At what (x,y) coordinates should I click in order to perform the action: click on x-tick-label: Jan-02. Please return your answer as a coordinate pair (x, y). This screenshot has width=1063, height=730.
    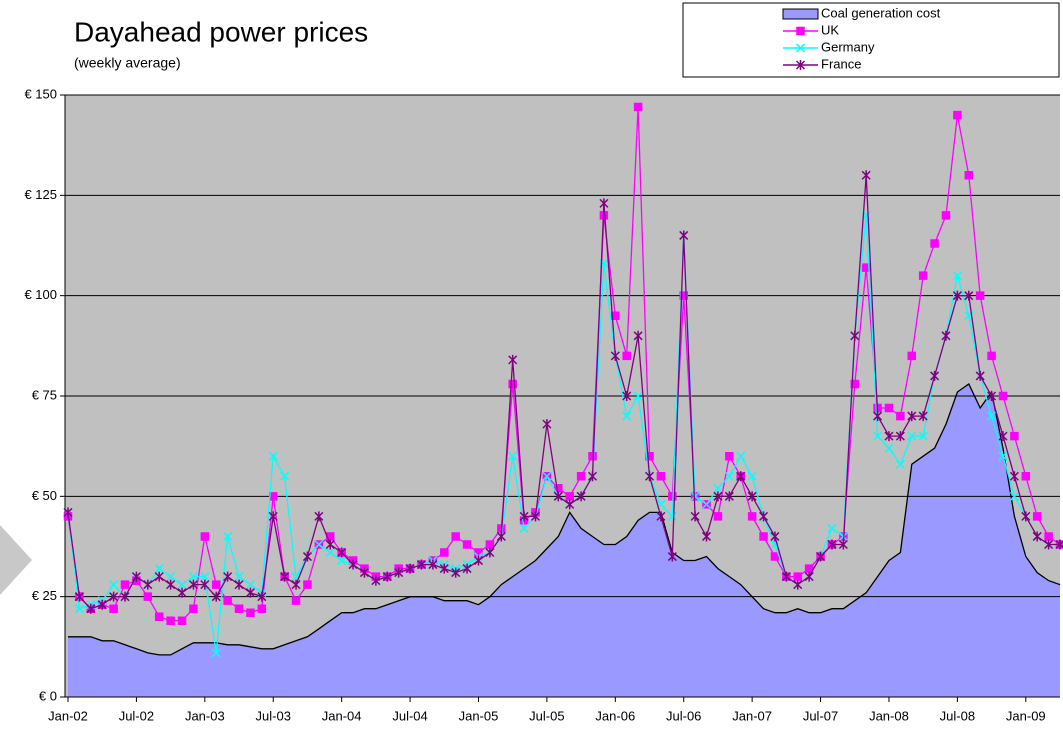
    Looking at the image, I should click on (68, 715).